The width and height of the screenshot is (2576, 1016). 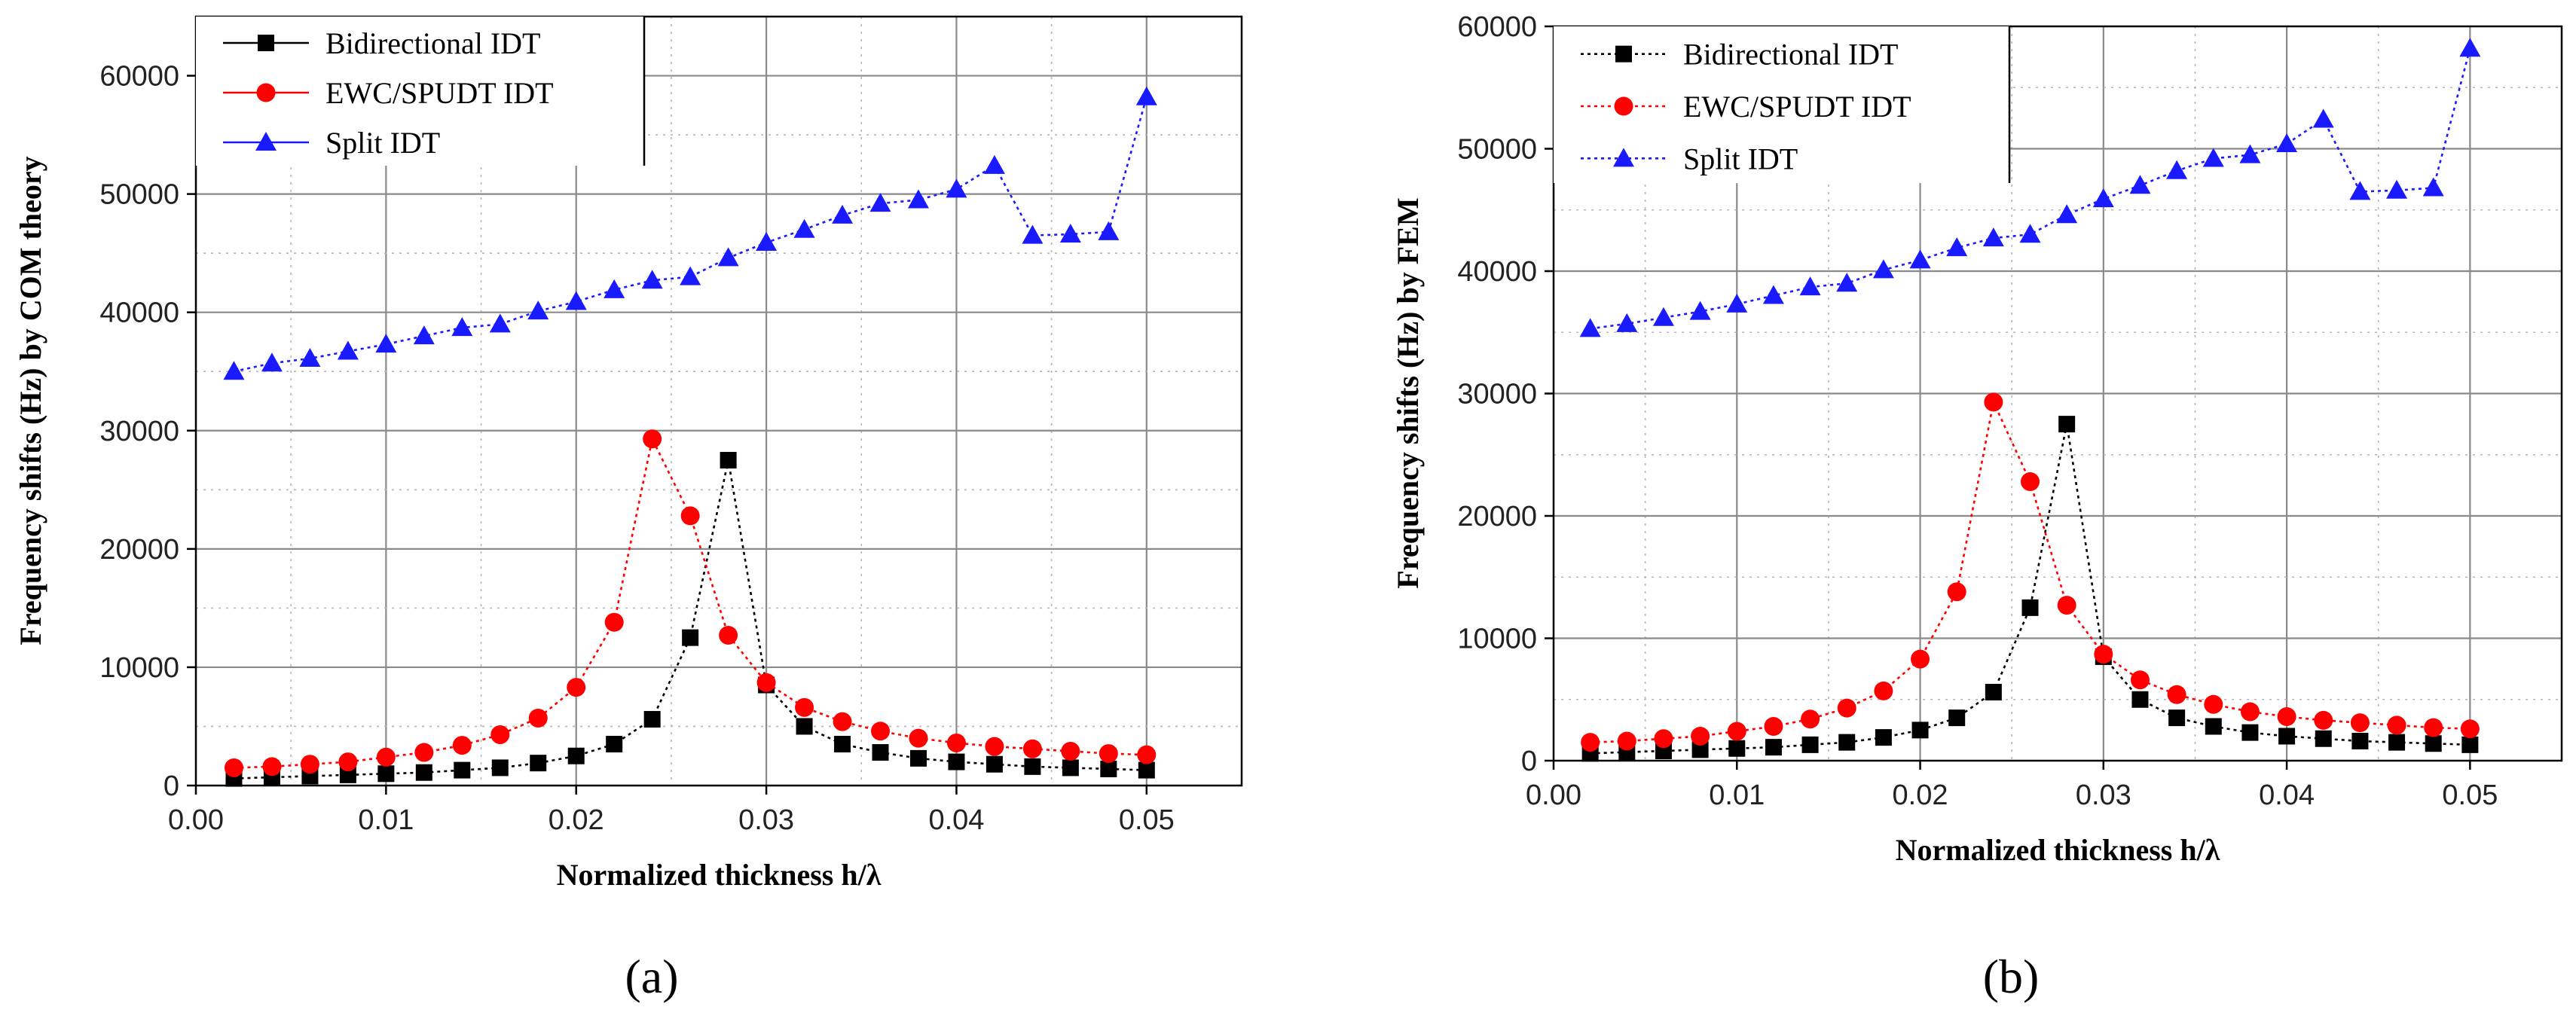 What do you see at coordinates (690, 233) in the screenshot?
I see `series-split-idt` at bounding box center [690, 233].